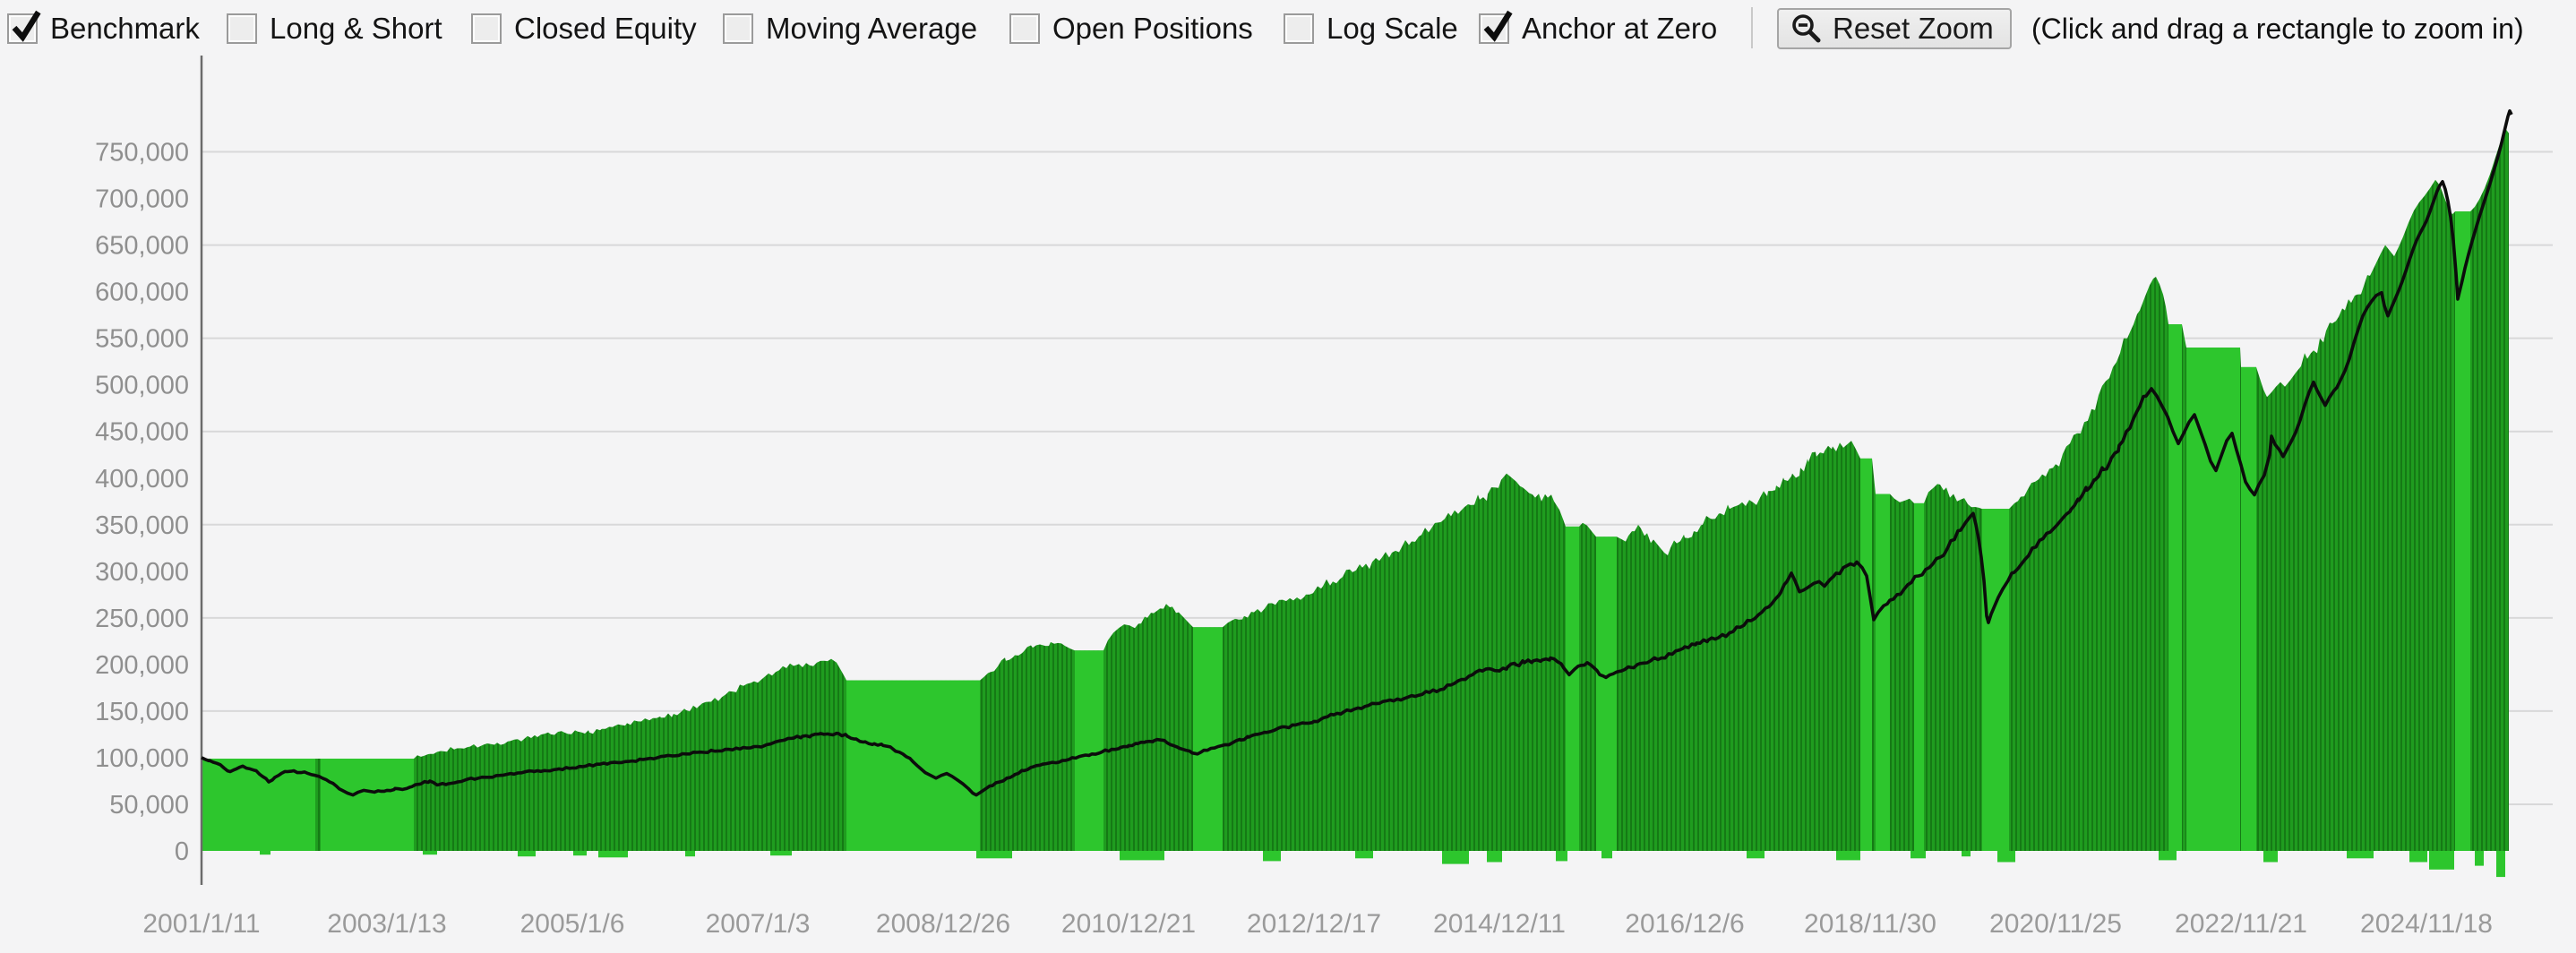  What do you see at coordinates (142, 386) in the screenshot?
I see `y-tick-label: 500,000` at bounding box center [142, 386].